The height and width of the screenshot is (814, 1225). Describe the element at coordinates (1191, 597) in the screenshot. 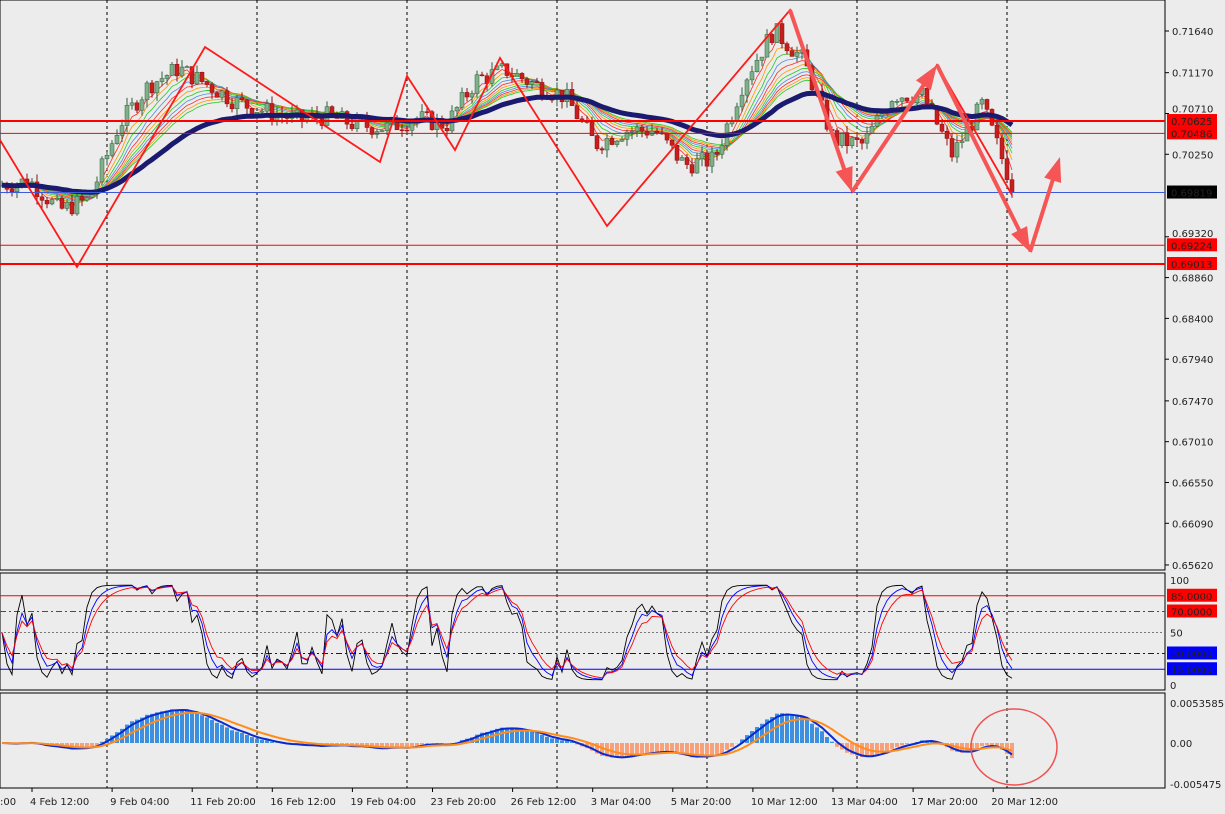

I see `osc-level-label: 85.0000` at that location.